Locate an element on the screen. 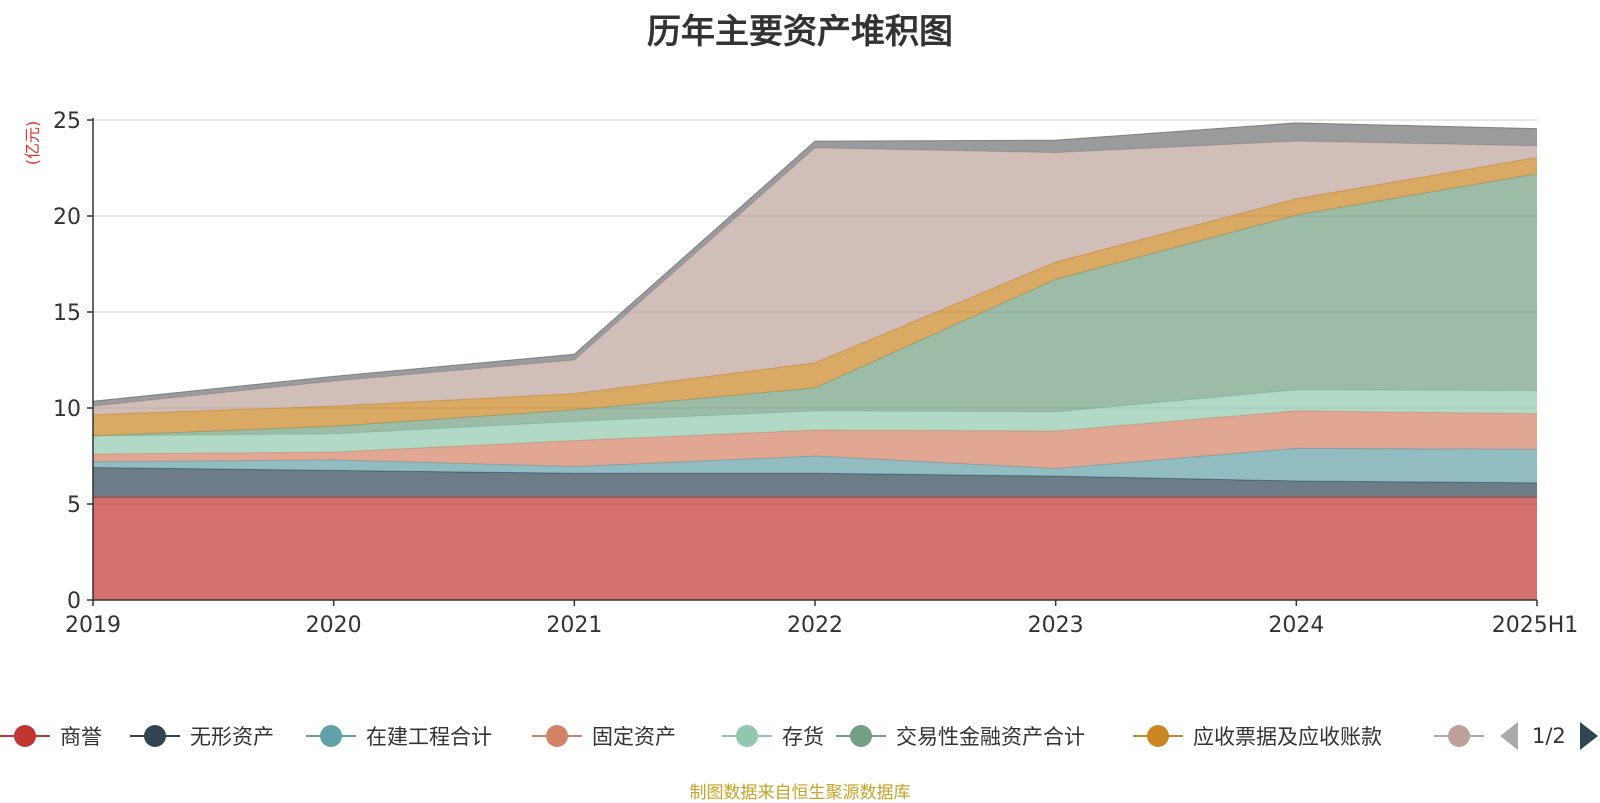 Image resolution: width=1600 pixels, height=803 pixels. source-note: 制图数据来自恒生聚源数据库 is located at coordinates (800, 793).